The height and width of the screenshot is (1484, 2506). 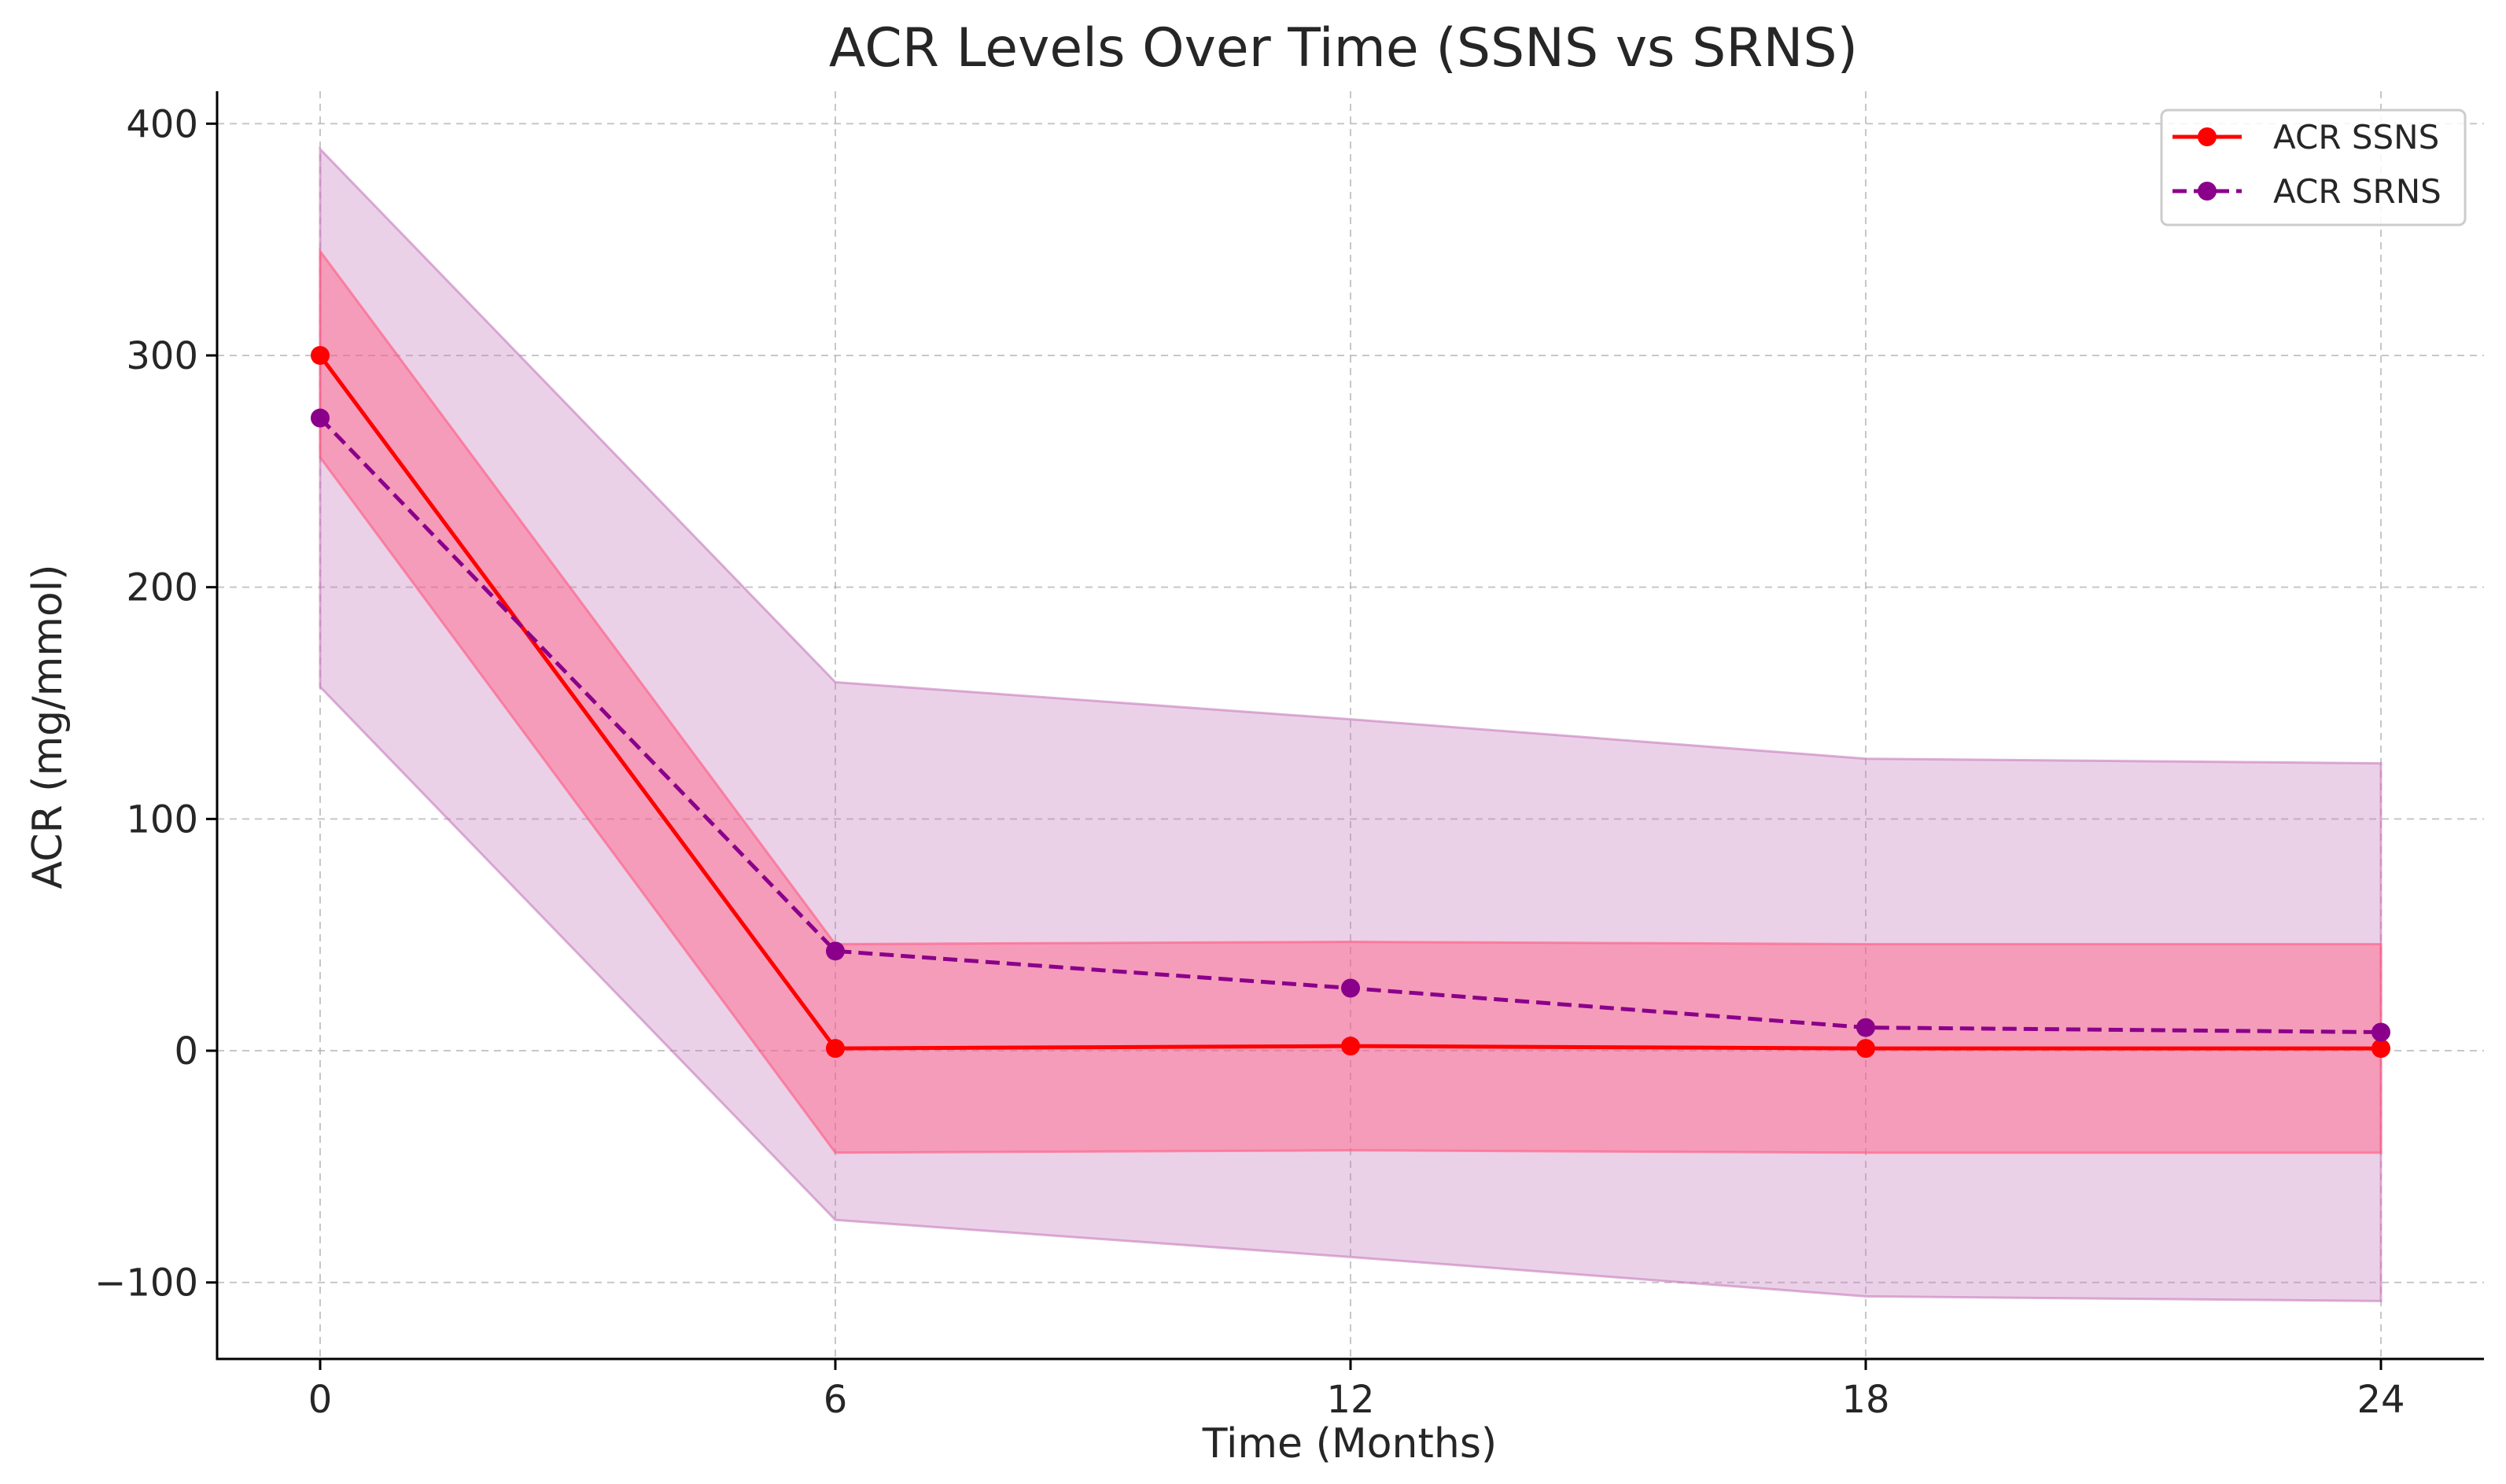 I want to click on y-axis-label: ACR (mg/mmol), so click(x=48, y=727).